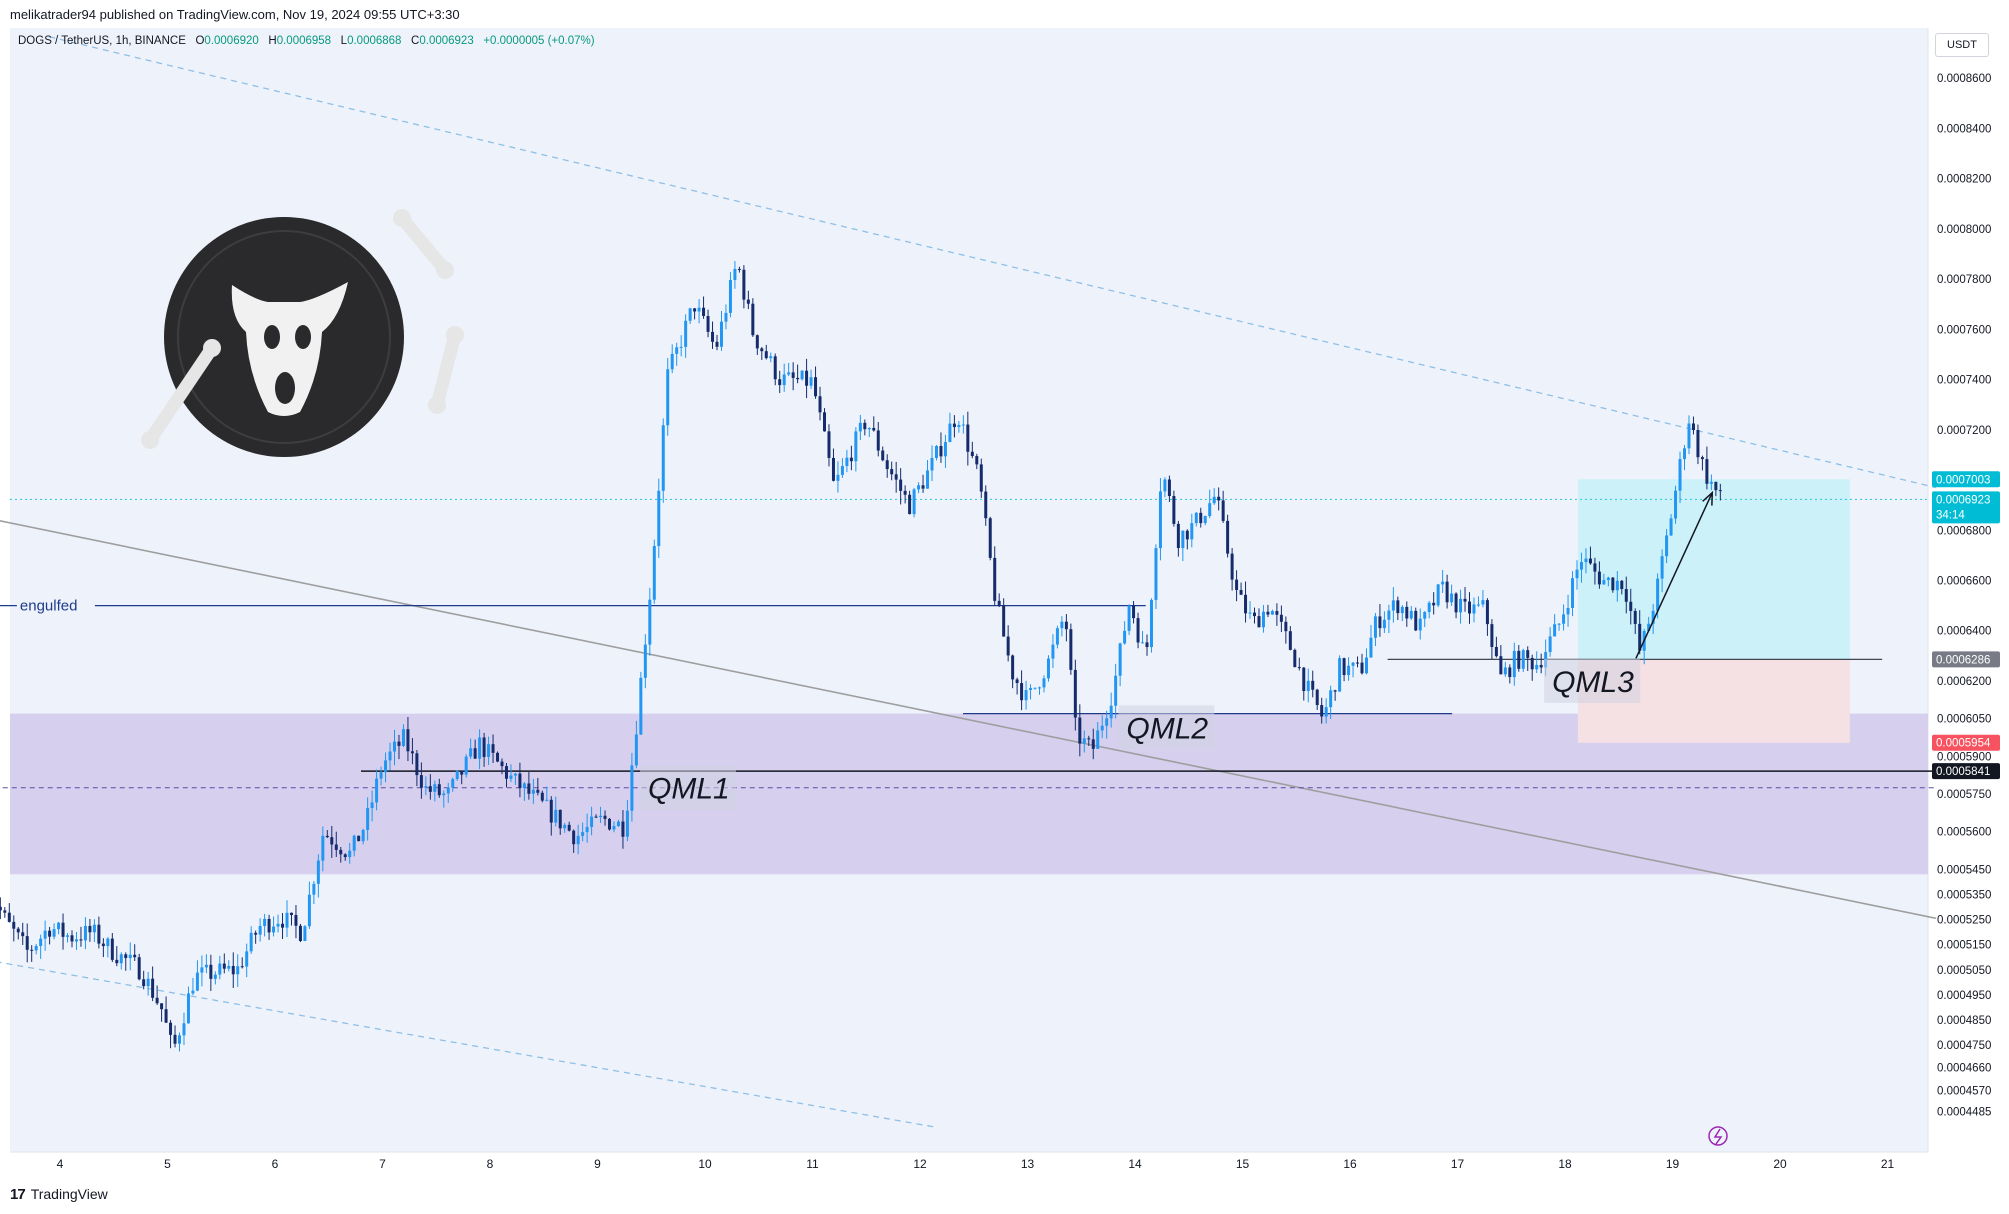  Describe the element at coordinates (689, 789) in the screenshot. I see `annotation-qml1: QML1` at that location.